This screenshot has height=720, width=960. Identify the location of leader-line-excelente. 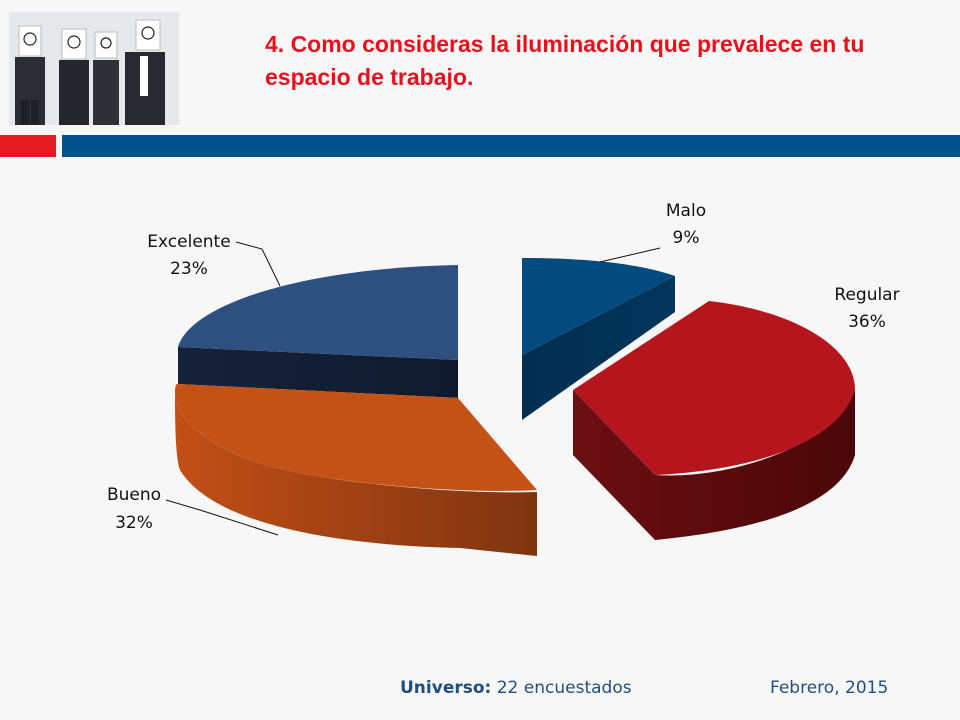
(258, 264).